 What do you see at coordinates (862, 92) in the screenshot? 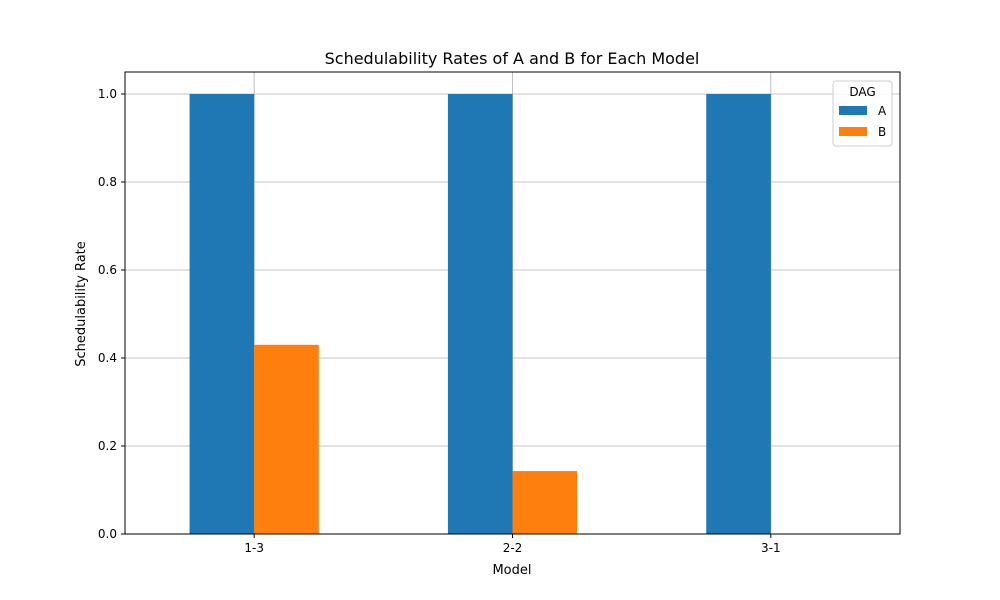
I see `legend-title: DAG` at bounding box center [862, 92].